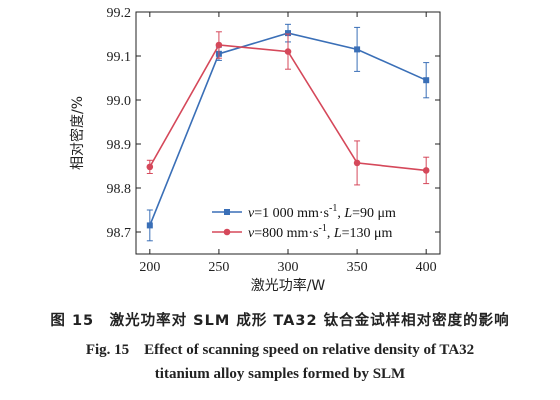 This screenshot has width=560, height=400. I want to click on legend-label: v=800 mm·s-1, L=130 μm, so click(320, 232).